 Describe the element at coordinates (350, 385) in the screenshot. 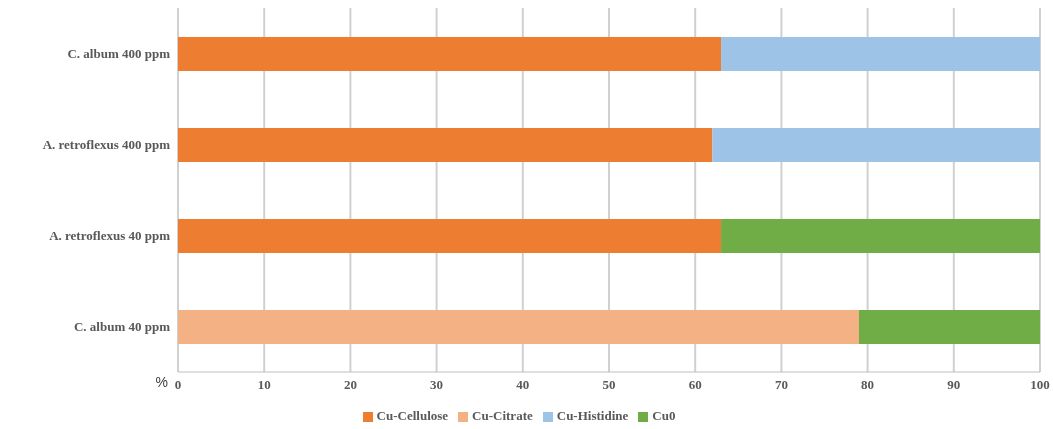

I see `x-tick-label: 20` at that location.